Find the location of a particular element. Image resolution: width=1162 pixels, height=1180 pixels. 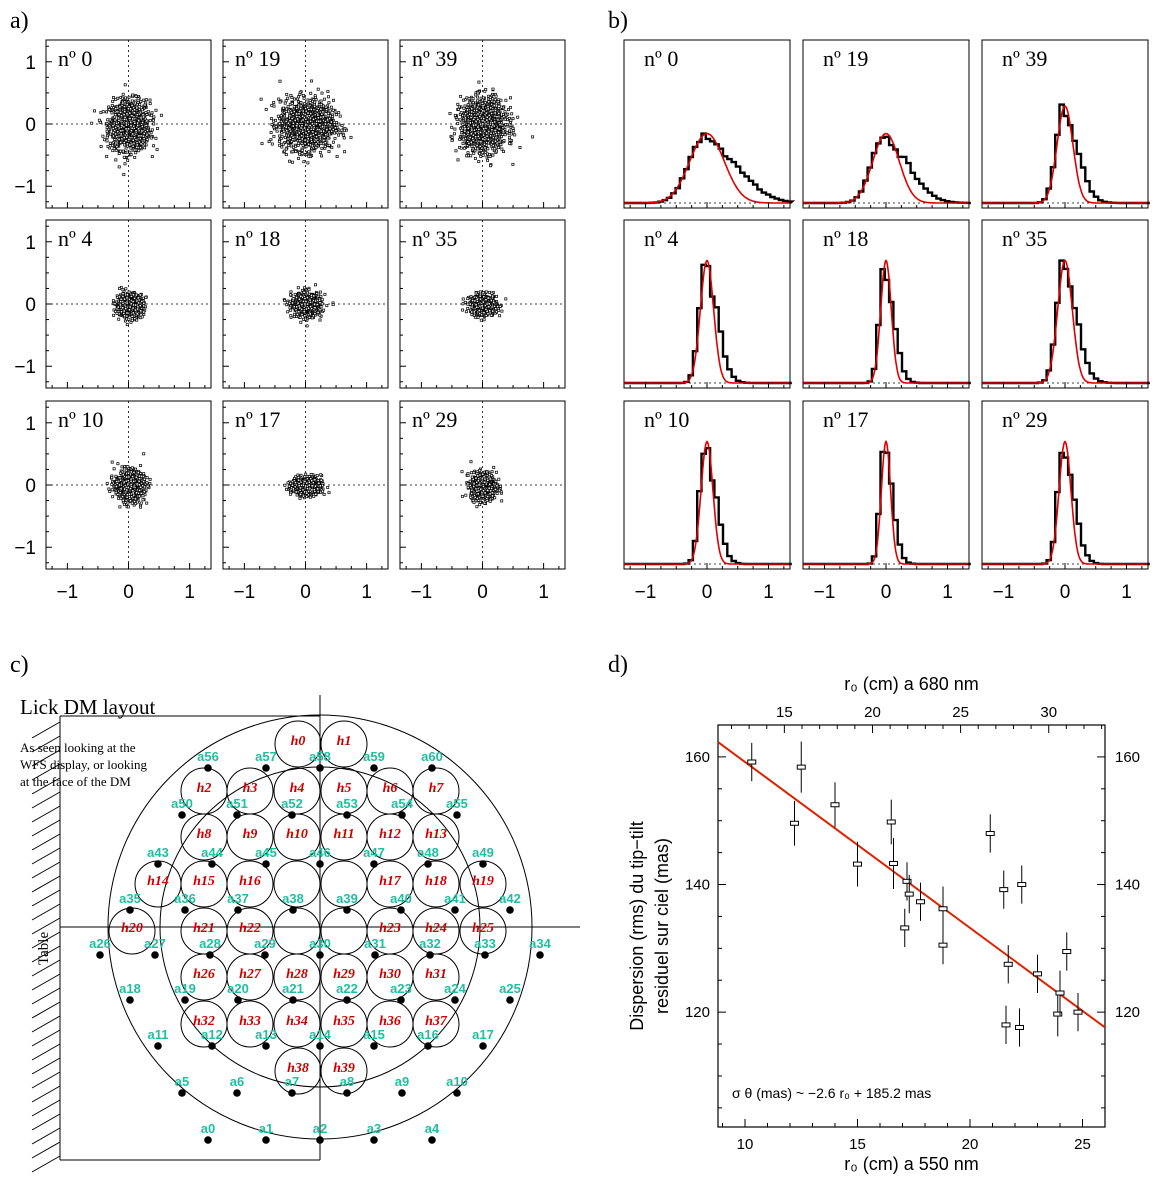

actuator-label: a24 is located at coordinates (455, 988).